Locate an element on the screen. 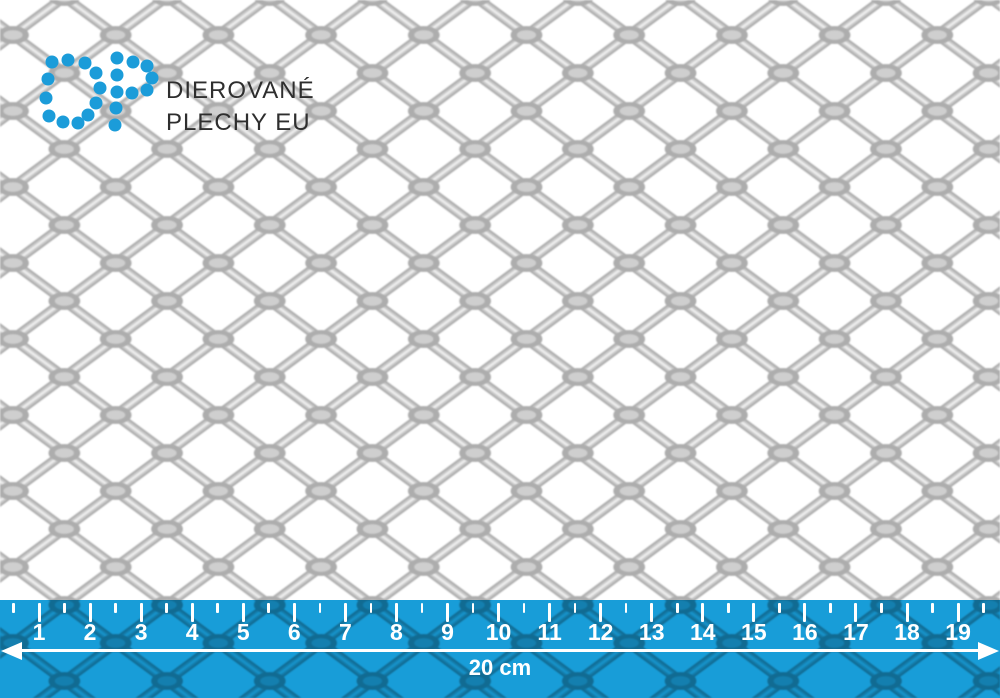 The height and width of the screenshot is (698, 1000). ruler-number: 17 is located at coordinates (856, 632).